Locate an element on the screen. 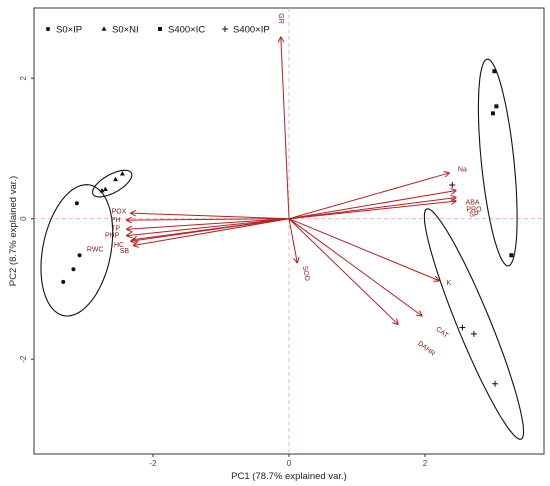  loading-rwc: RWC is located at coordinates (188, 235).